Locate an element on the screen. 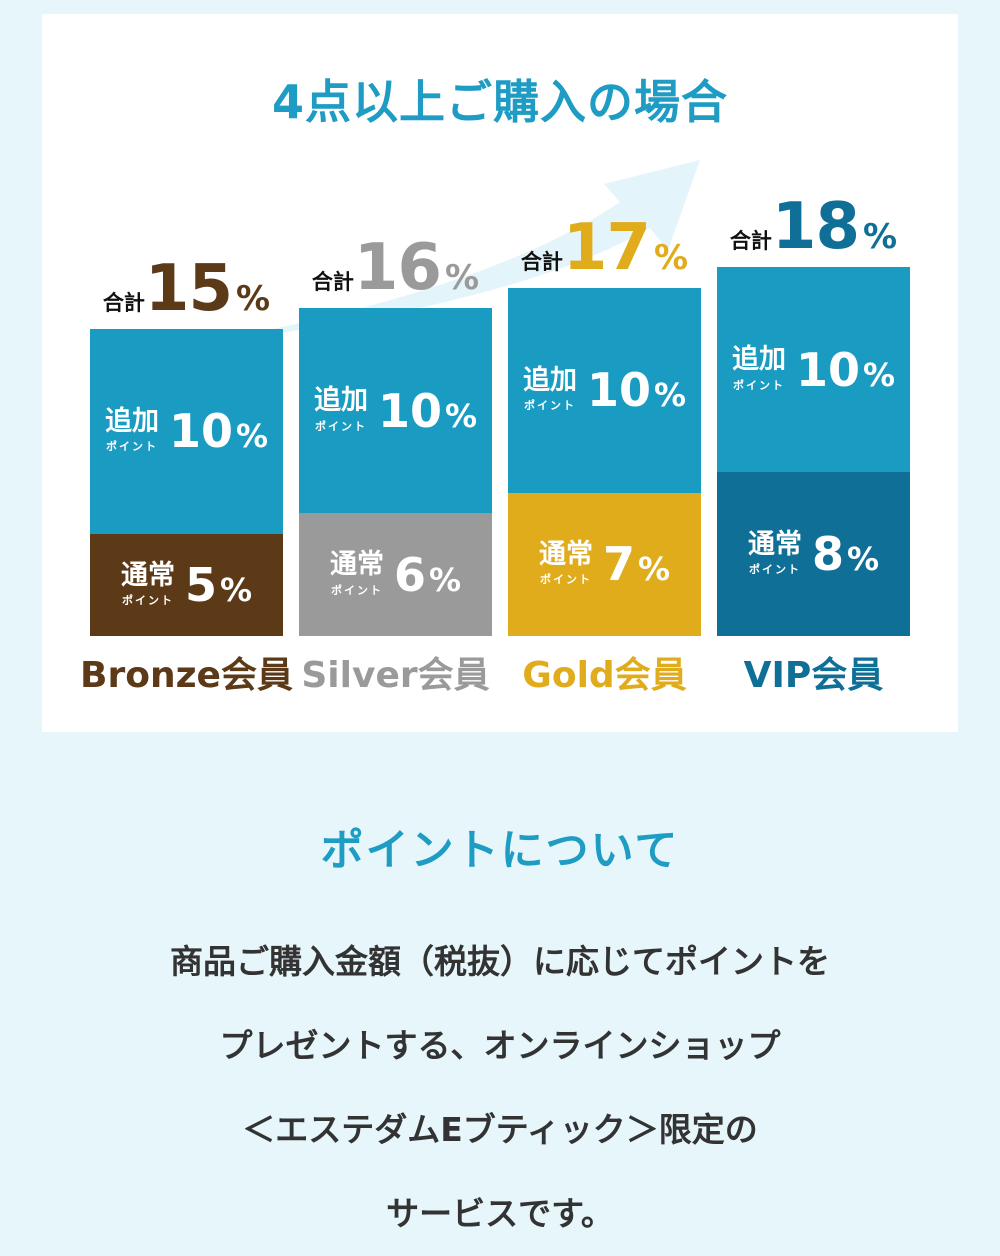  tier-label: VIP会員 is located at coordinates (813, 675).